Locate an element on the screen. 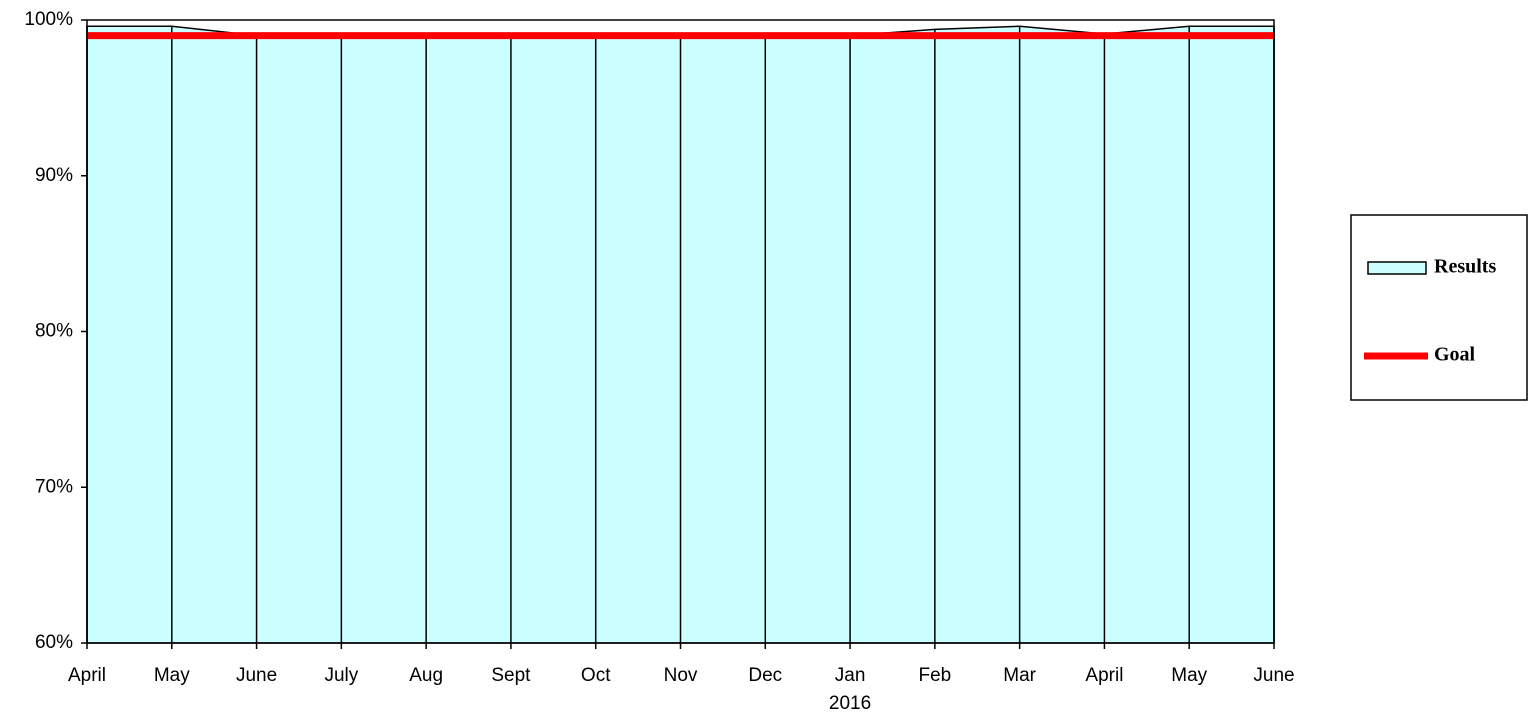 Image resolution: width=1531 pixels, height=718 pixels. x-tick-label: Sept is located at coordinates (511, 675).